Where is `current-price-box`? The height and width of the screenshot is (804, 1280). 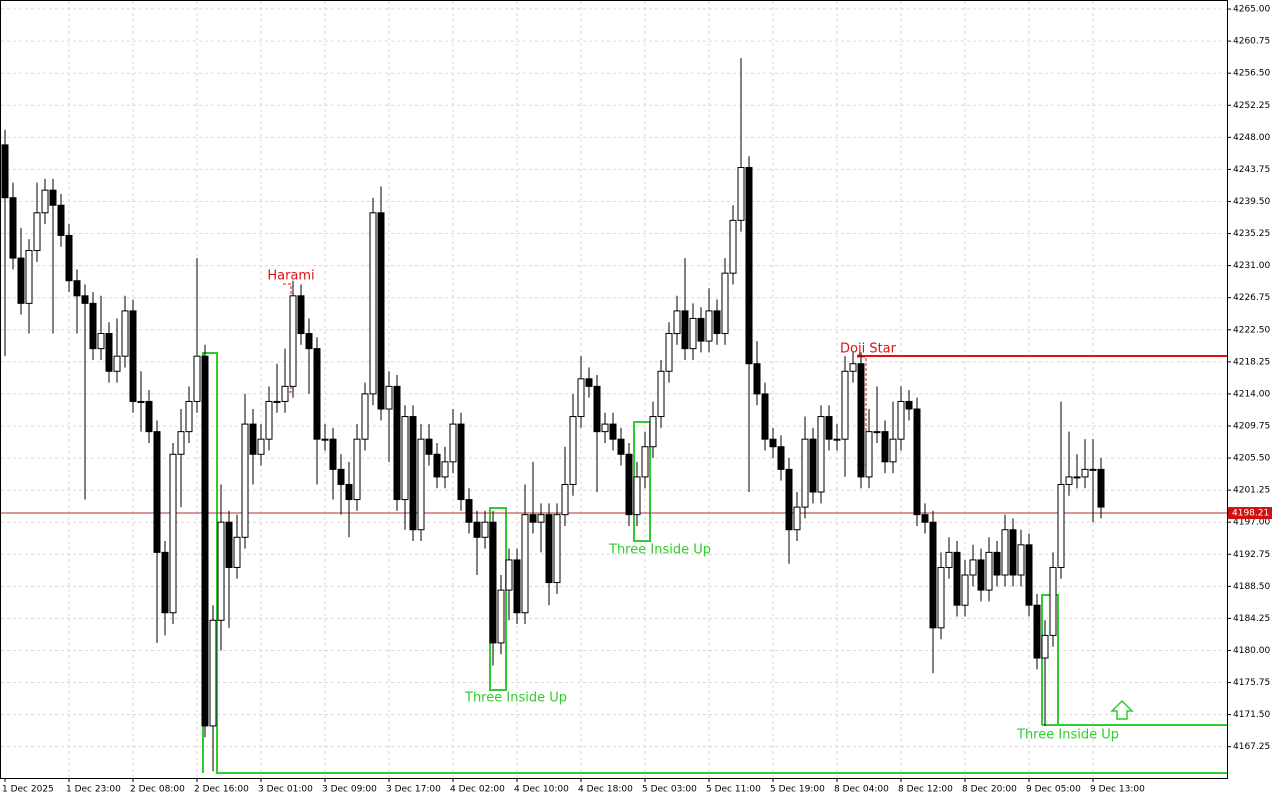
current-price-box is located at coordinates (1250, 513).